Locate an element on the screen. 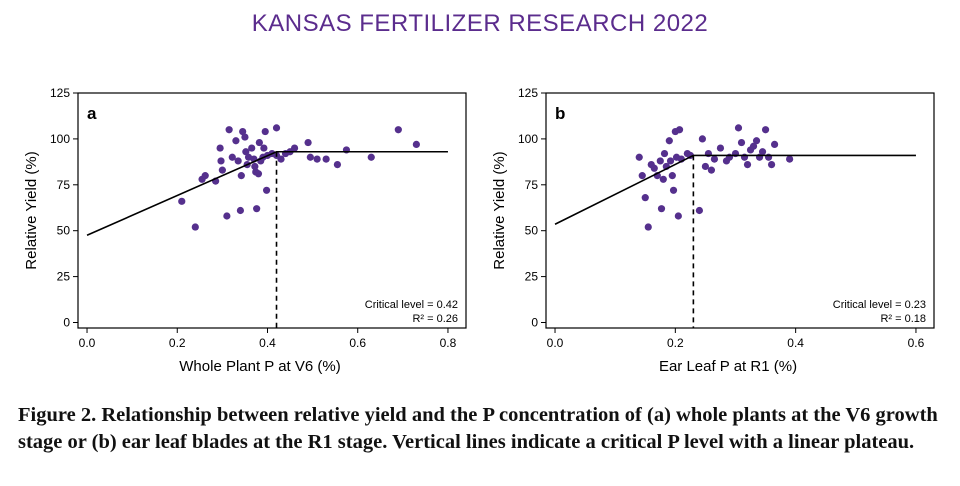 The width and height of the screenshot is (960, 486). panel-label: b is located at coordinates (560, 113).